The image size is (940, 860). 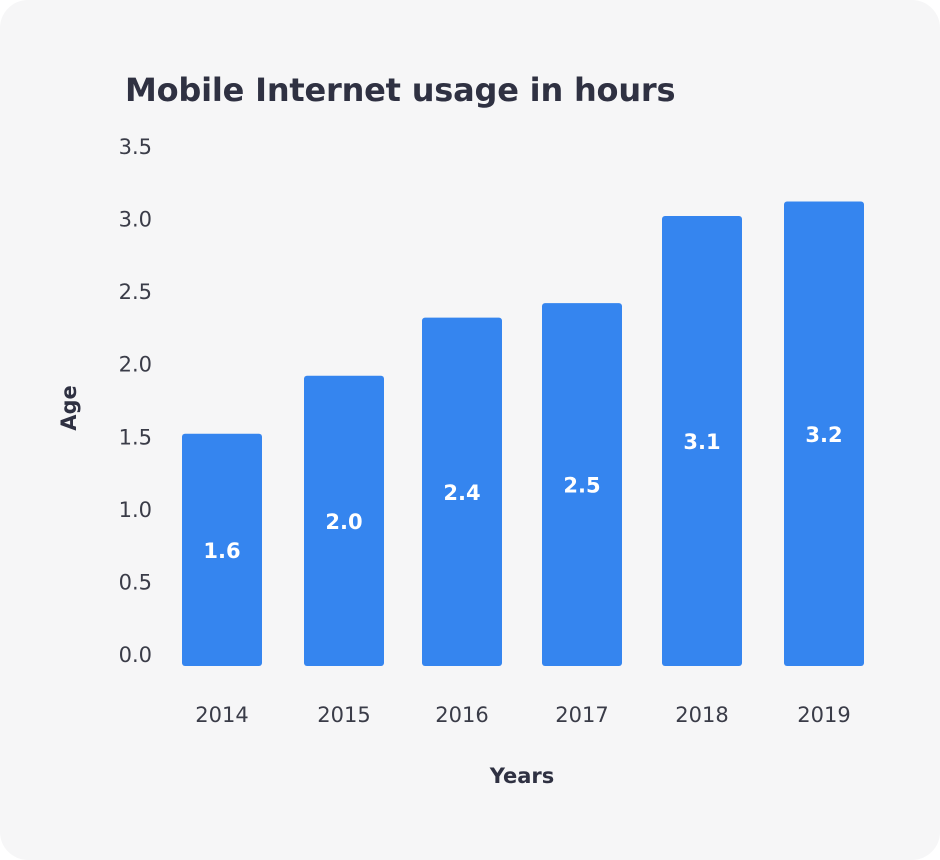 What do you see at coordinates (522, 776) in the screenshot?
I see `x-axis-label: Years` at bounding box center [522, 776].